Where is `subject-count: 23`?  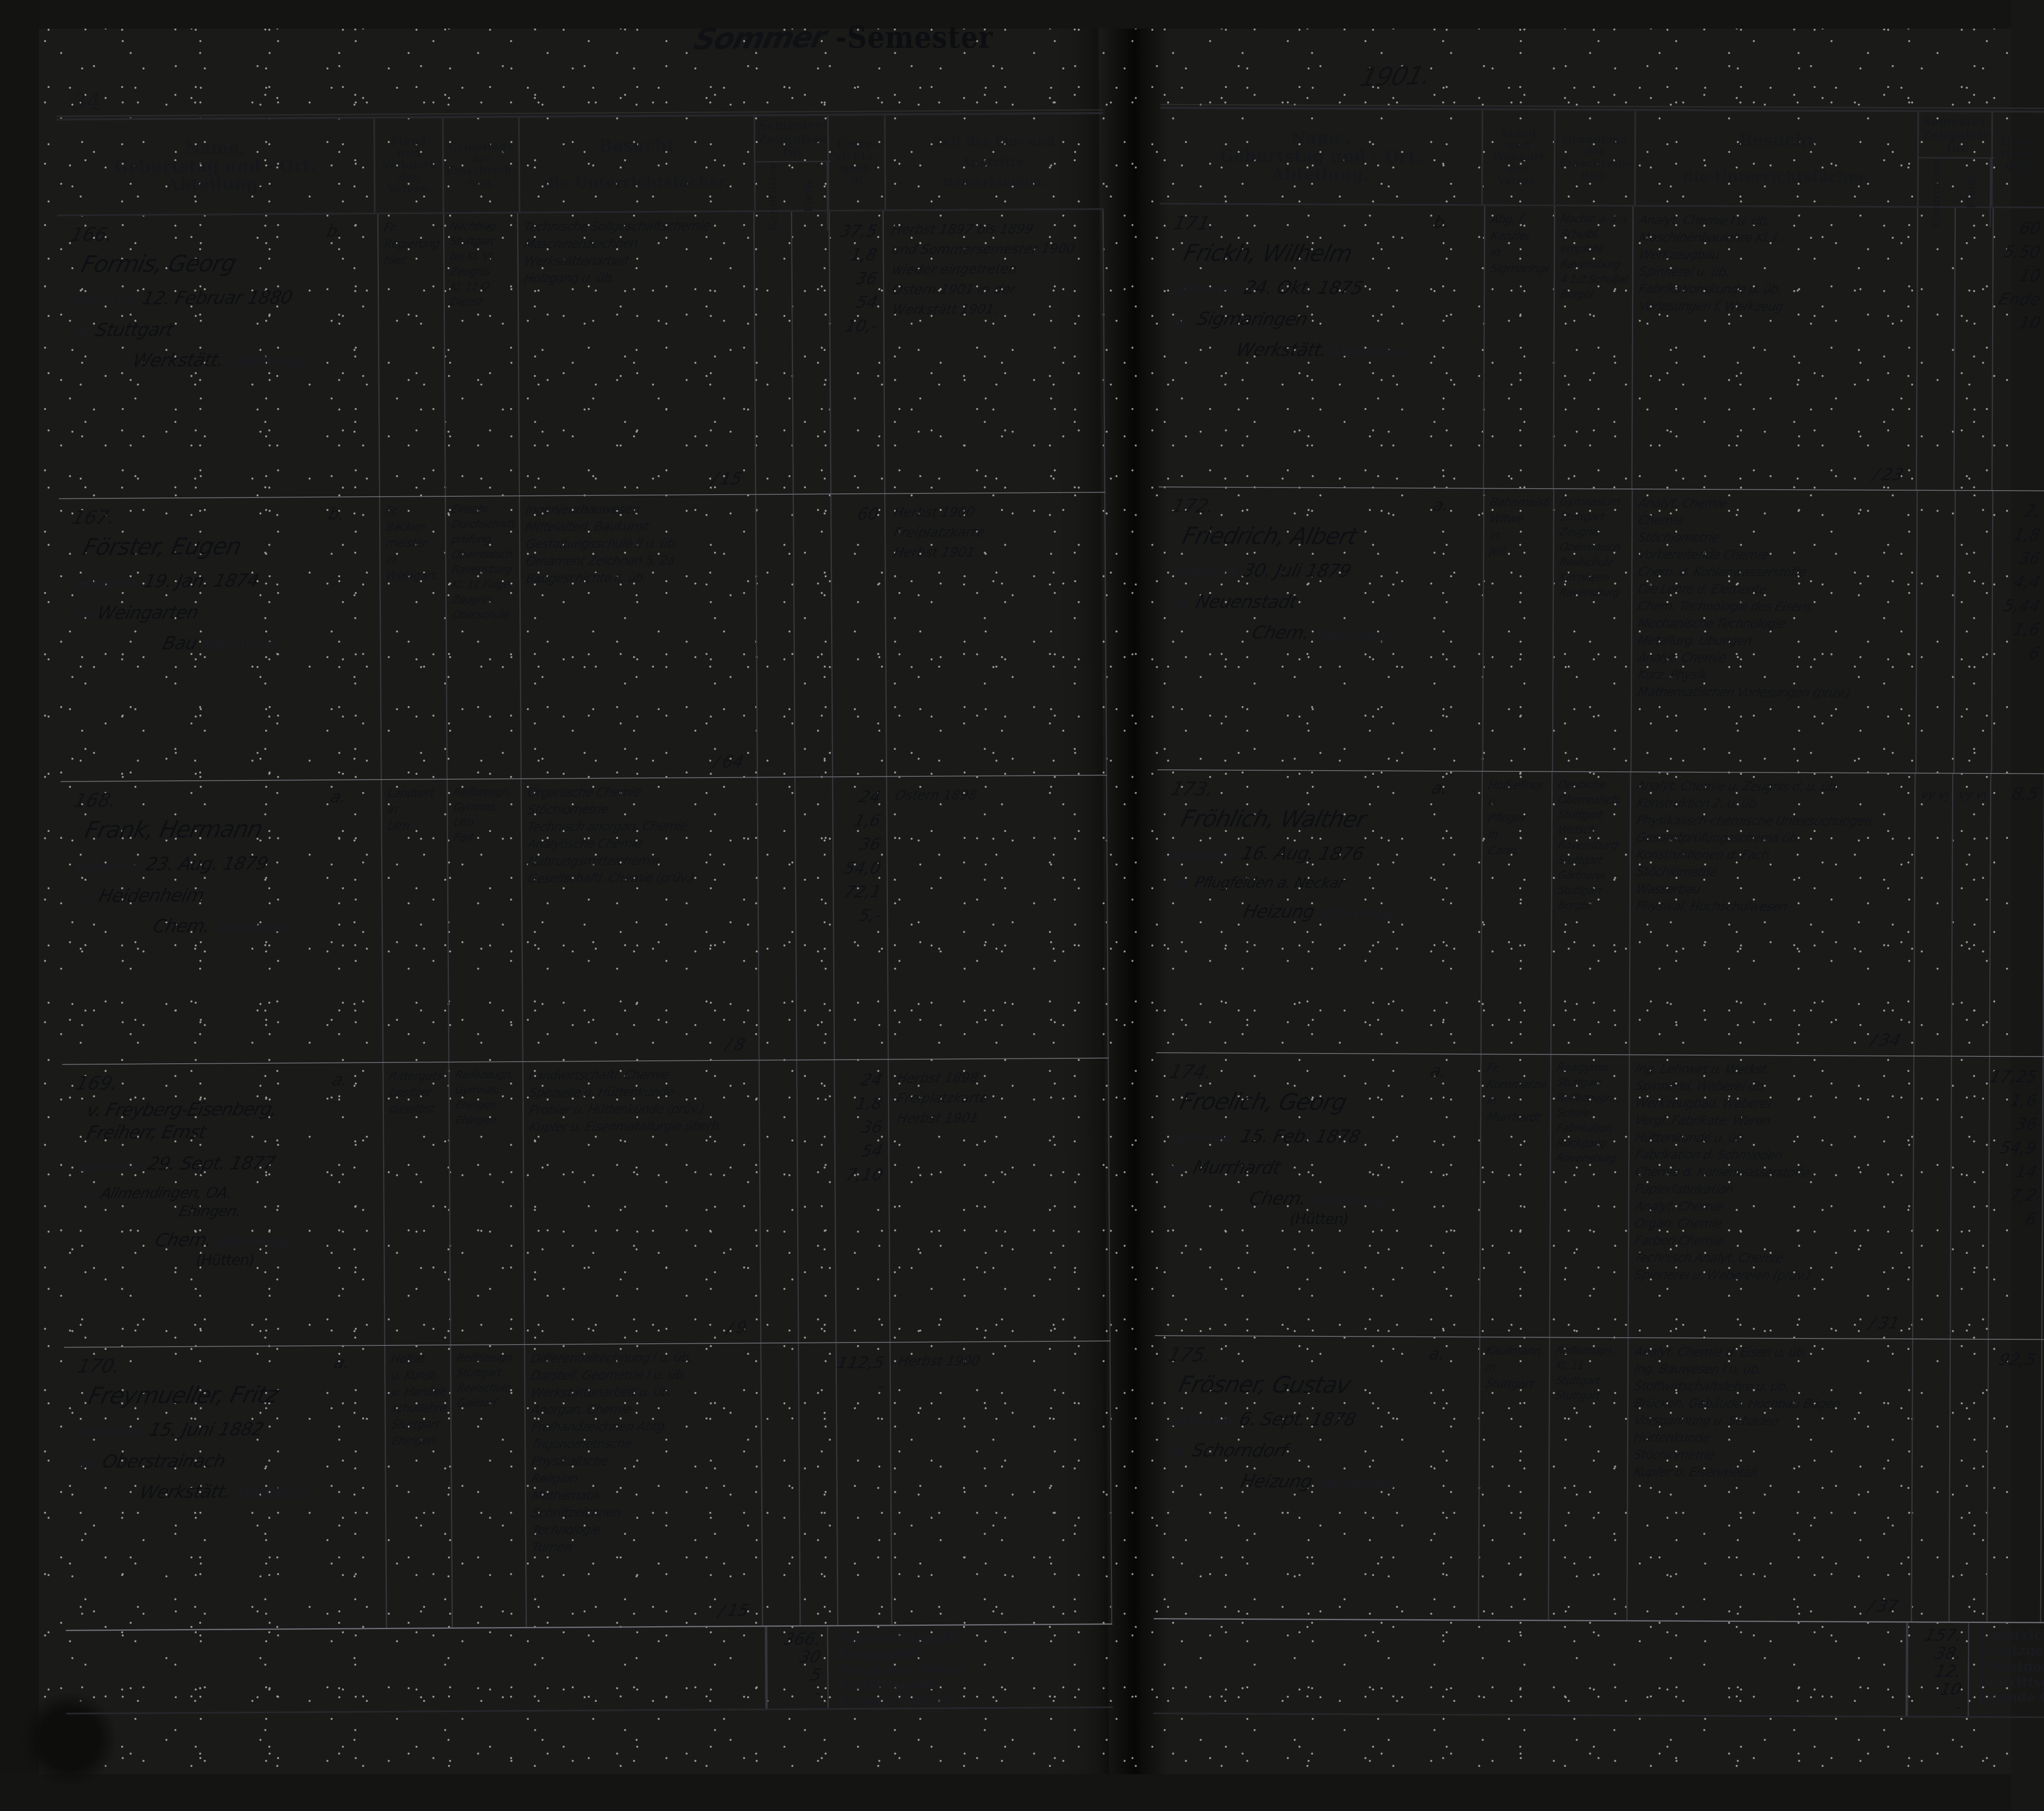 subject-count: 23 is located at coordinates (1888, 474).